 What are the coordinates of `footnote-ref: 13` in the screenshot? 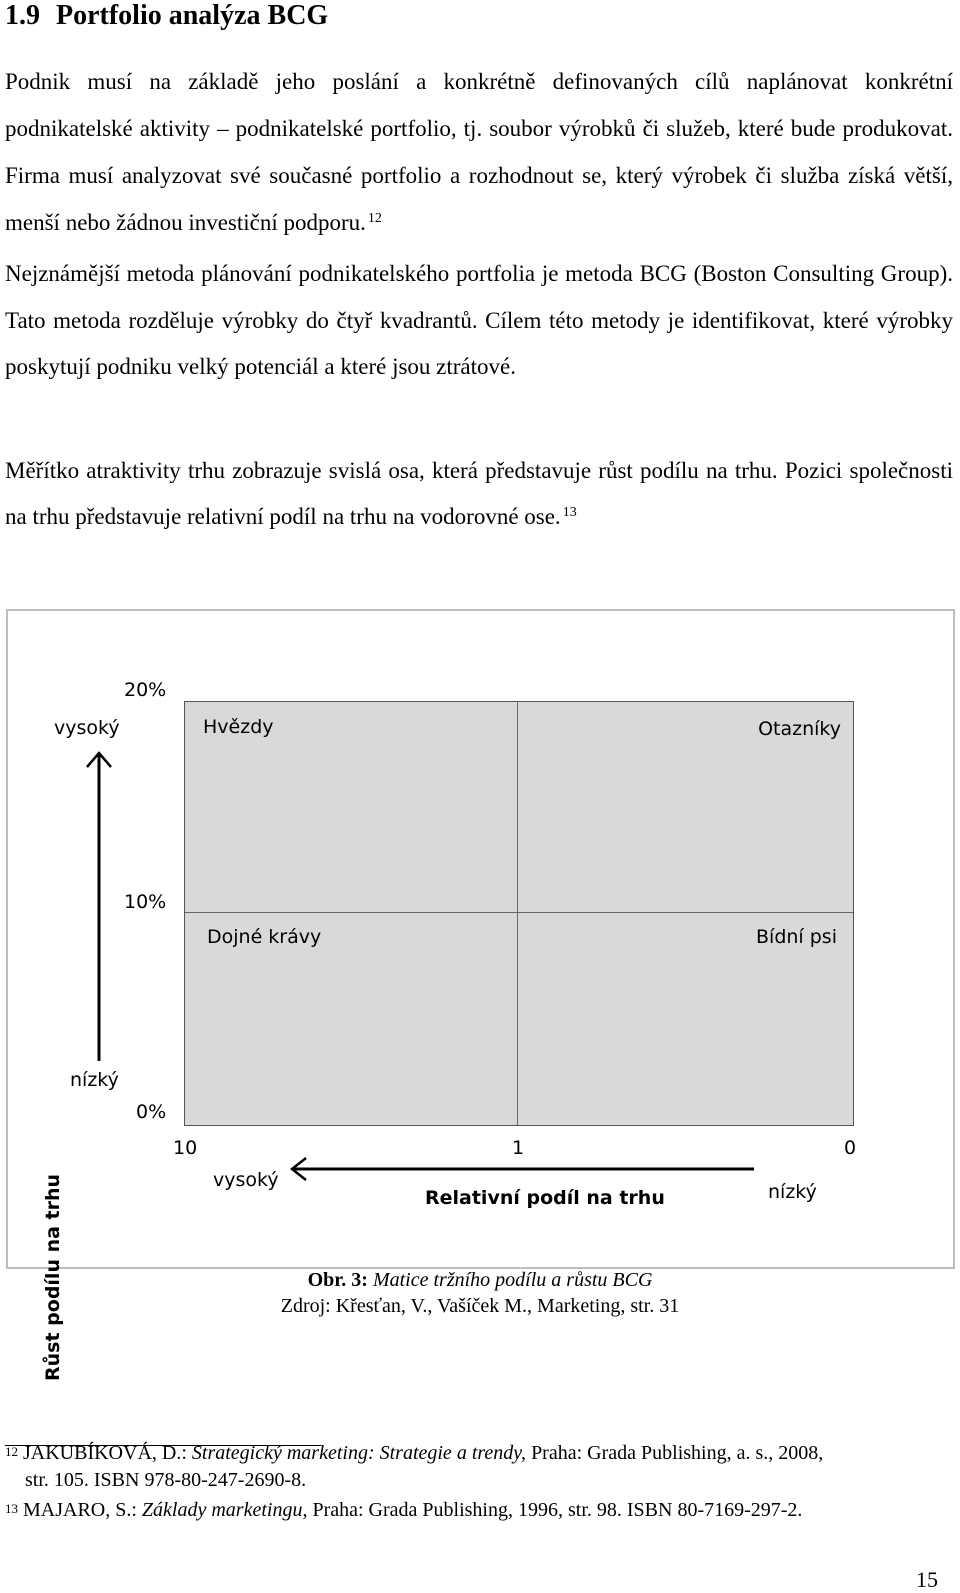 It's located at (569, 512).